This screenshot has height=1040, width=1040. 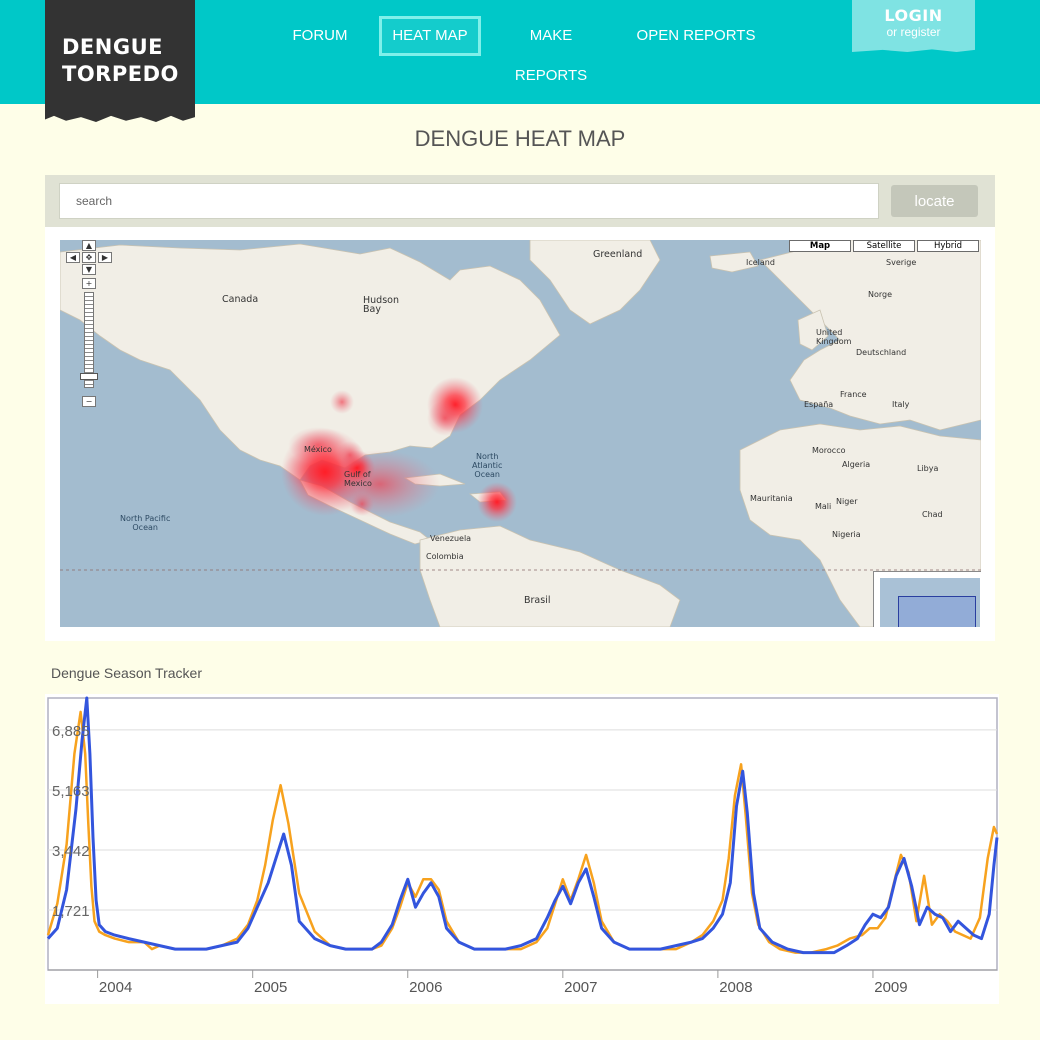 What do you see at coordinates (551, 55) in the screenshot?
I see `nav-make-reports: MAKE REPORTS` at bounding box center [551, 55].